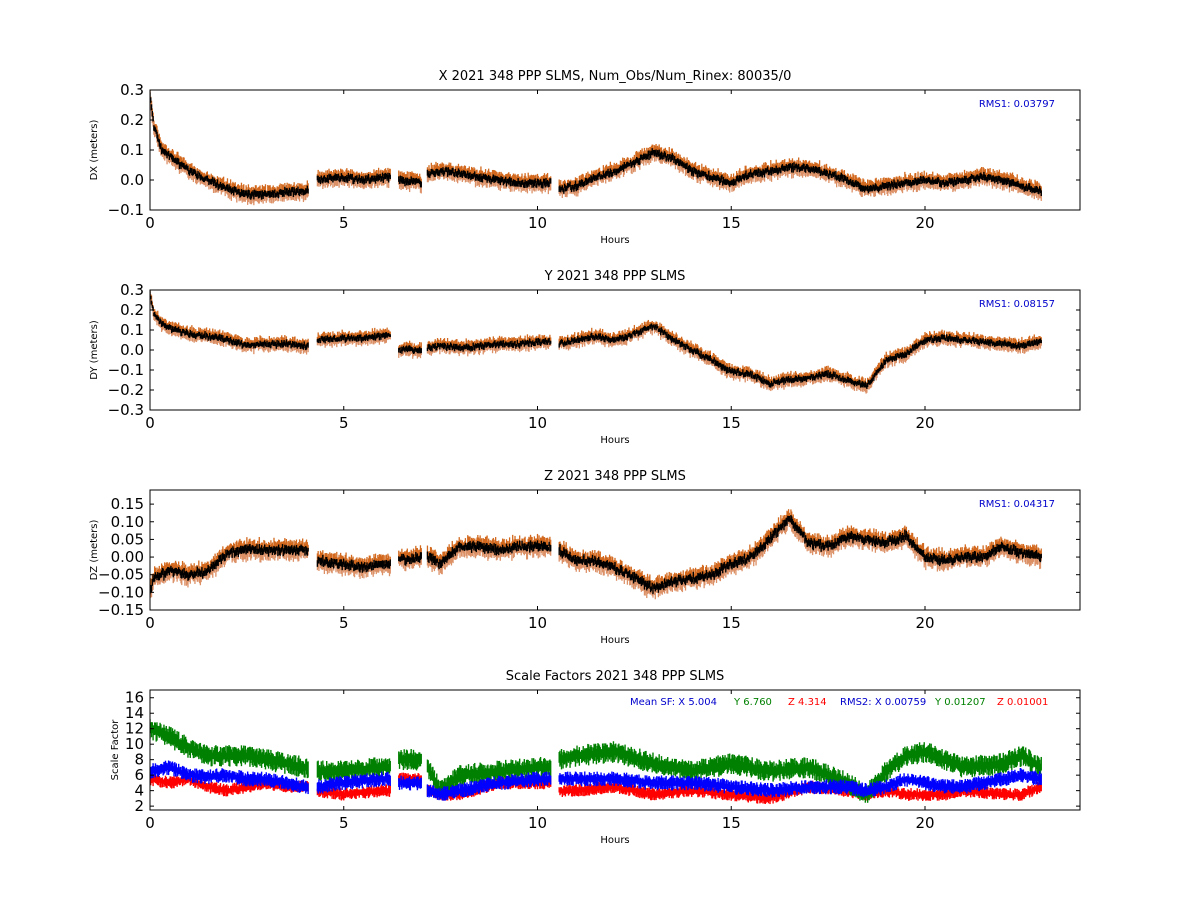  I want to click on rms-annotation: RMS1: 0.03797, so click(1017, 104).